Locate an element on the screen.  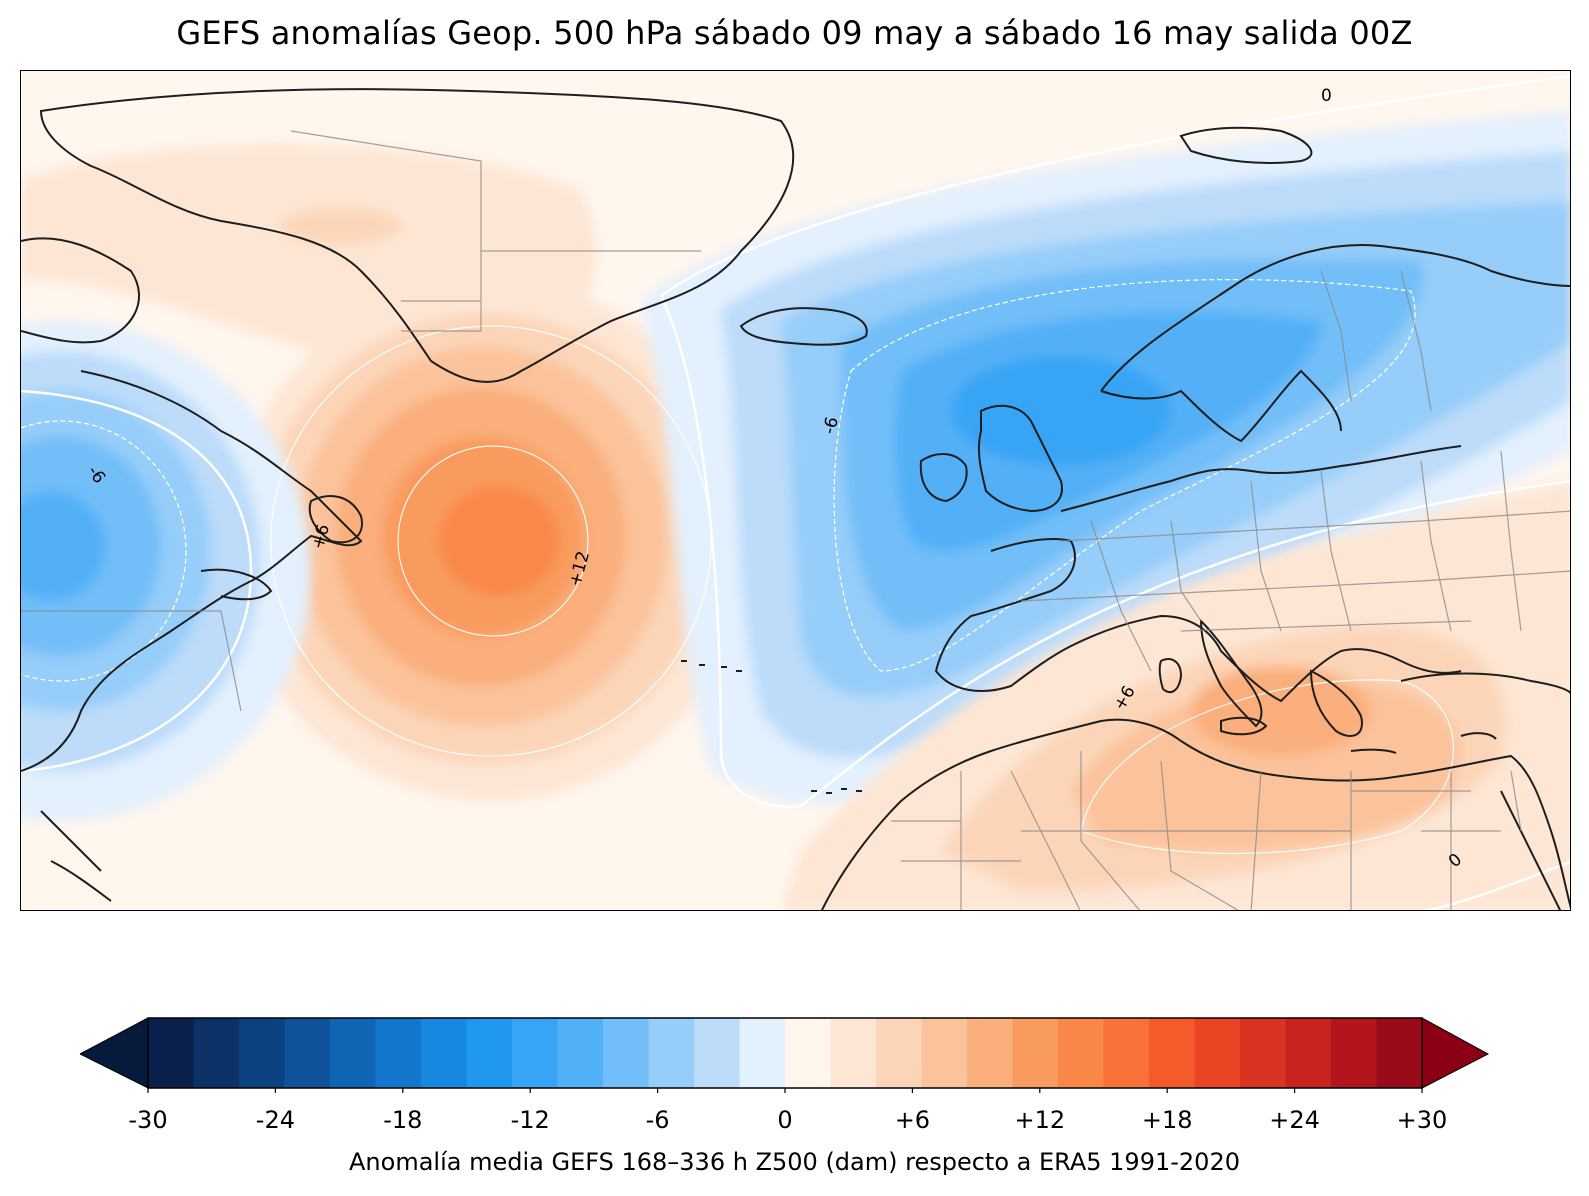
colorbar is located at coordinates (785, 1055).